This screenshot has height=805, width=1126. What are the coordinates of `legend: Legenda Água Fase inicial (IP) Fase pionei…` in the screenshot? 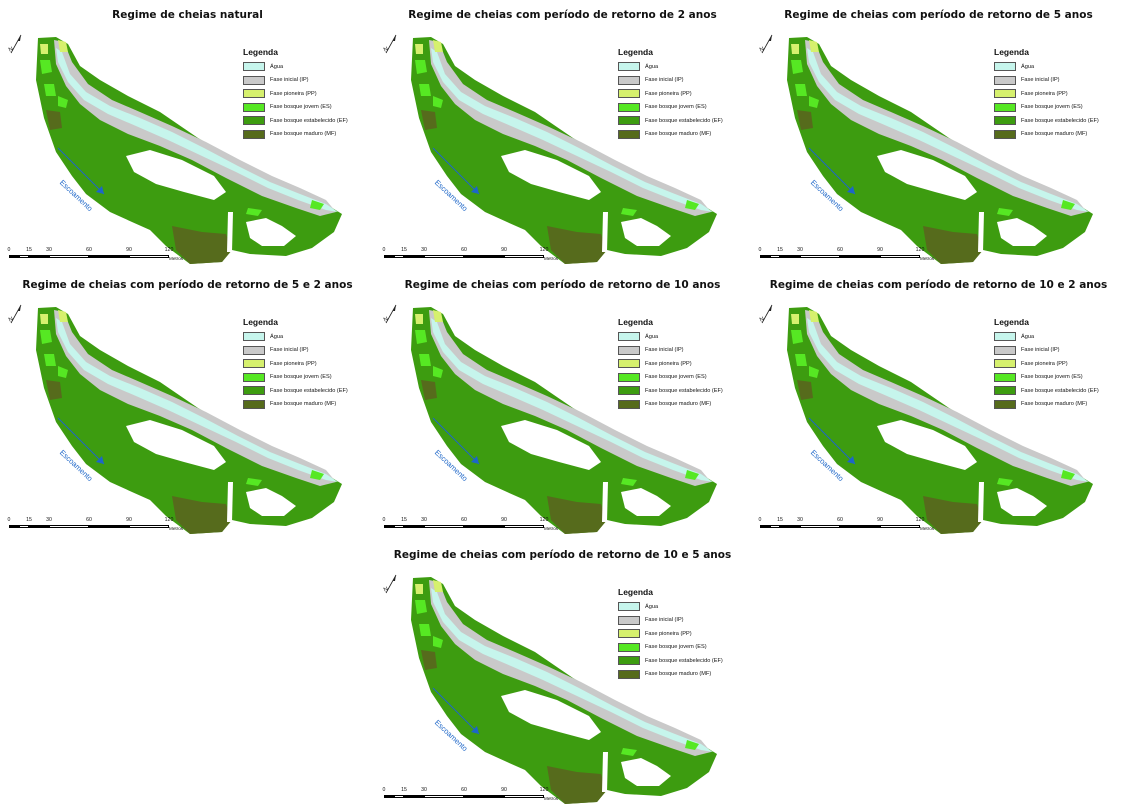 It's located at (670, 634).